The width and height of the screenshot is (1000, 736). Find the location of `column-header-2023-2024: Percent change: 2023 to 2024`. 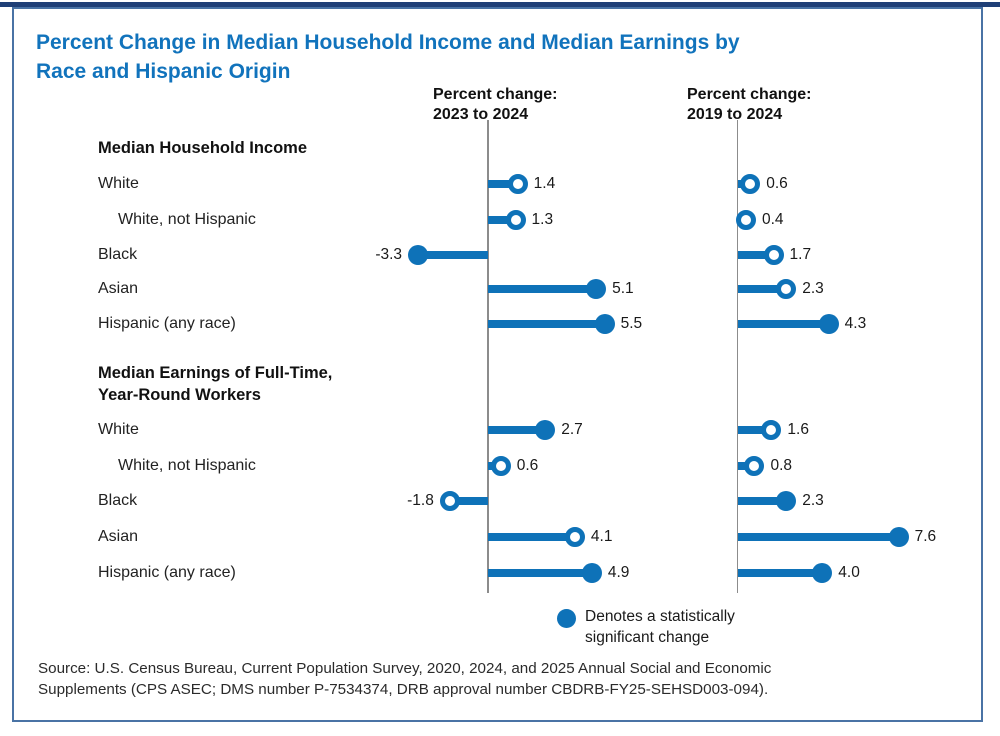

column-header-2023-2024: Percent change: 2023 to 2024 is located at coordinates (495, 105).